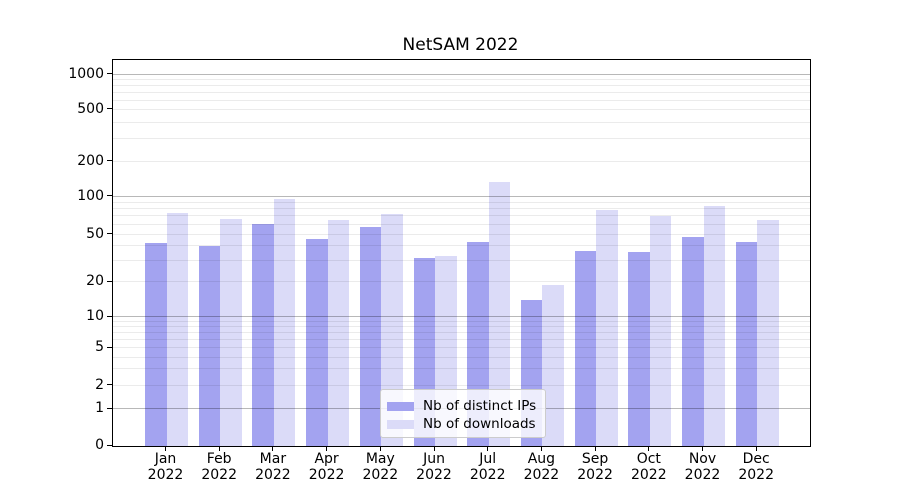 This screenshot has width=900, height=500. I want to click on bar-downloads-nov, so click(714, 325).